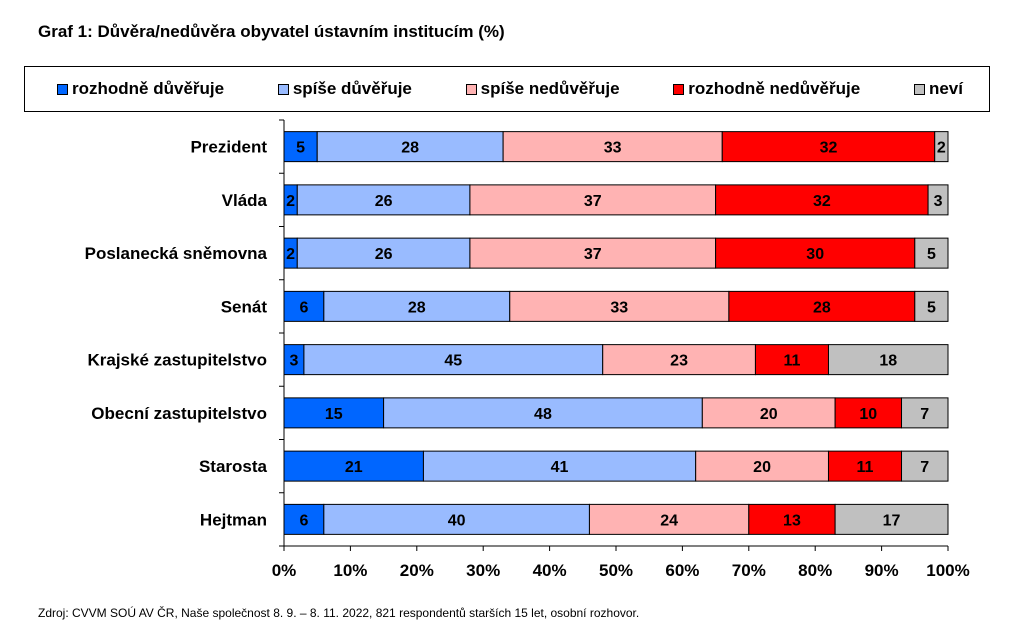 The image size is (1034, 641). I want to click on x-tick-label: 70%, so click(749, 570).